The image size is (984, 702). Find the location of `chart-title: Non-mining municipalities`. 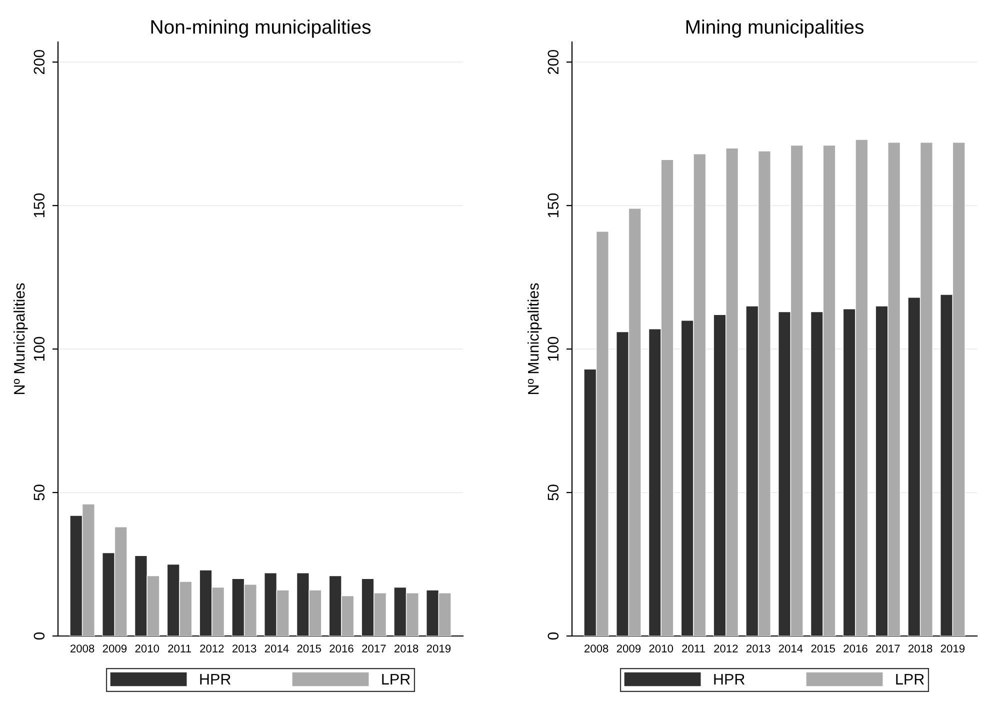

chart-title: Non-mining municipalities is located at coordinates (261, 29).